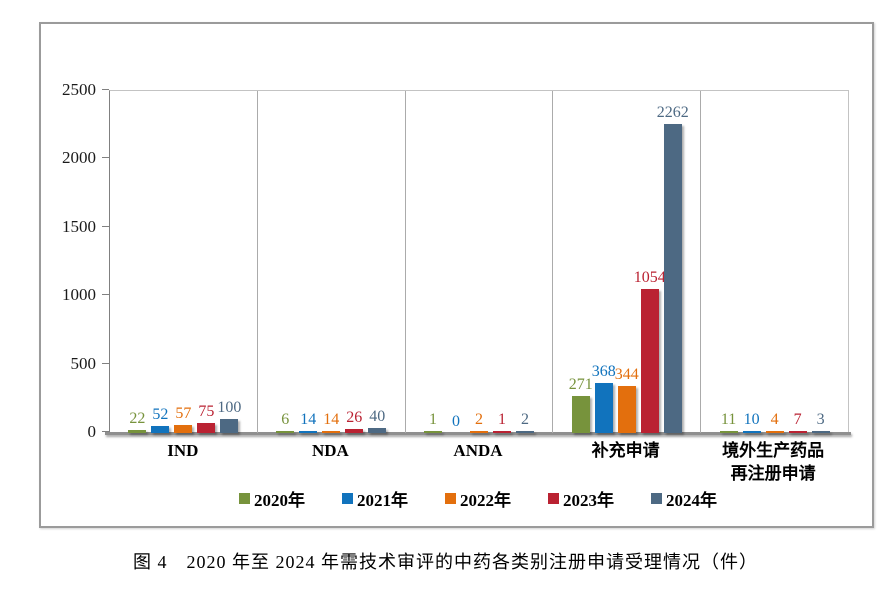 This screenshot has height=589, width=891. What do you see at coordinates (820, 262) in the screenshot?
I see `bar-slot: 3` at bounding box center [820, 262].